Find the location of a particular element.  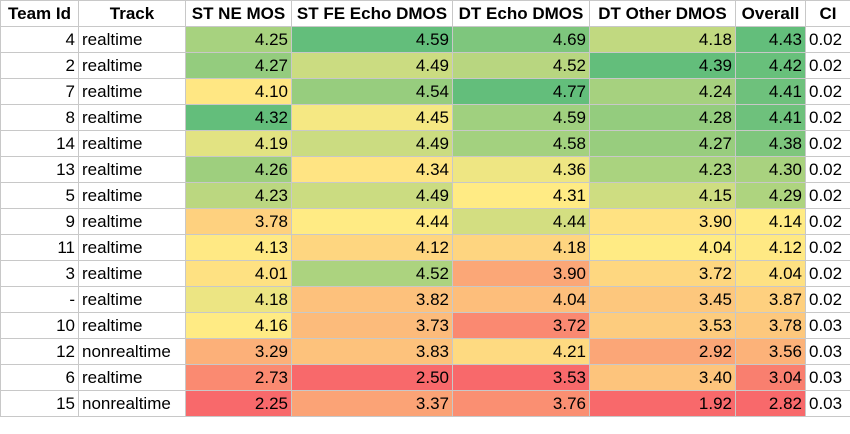

table-row: 9 realtime 3.78 4.44 4.44 3.90 4.14 0.02 is located at coordinates (425, 221).